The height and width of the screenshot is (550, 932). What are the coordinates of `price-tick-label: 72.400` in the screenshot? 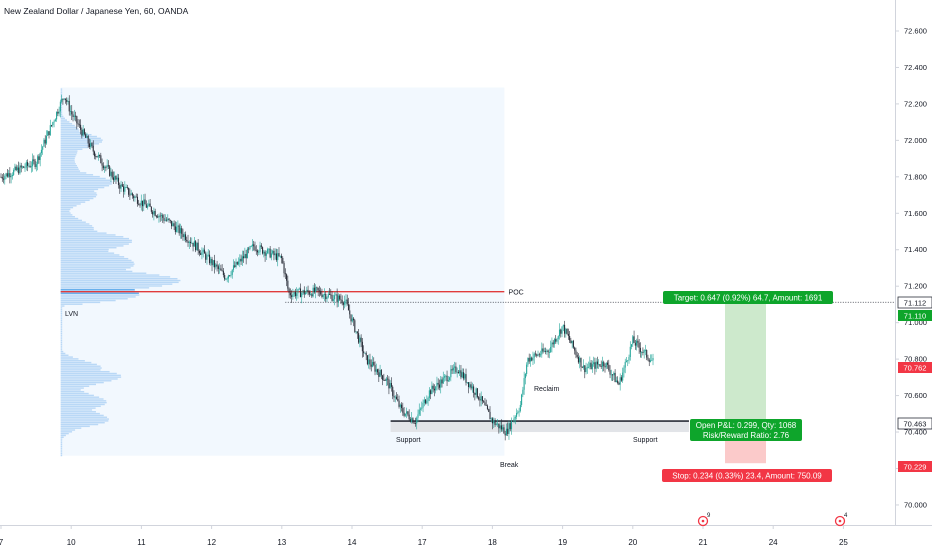 It's located at (915, 67).